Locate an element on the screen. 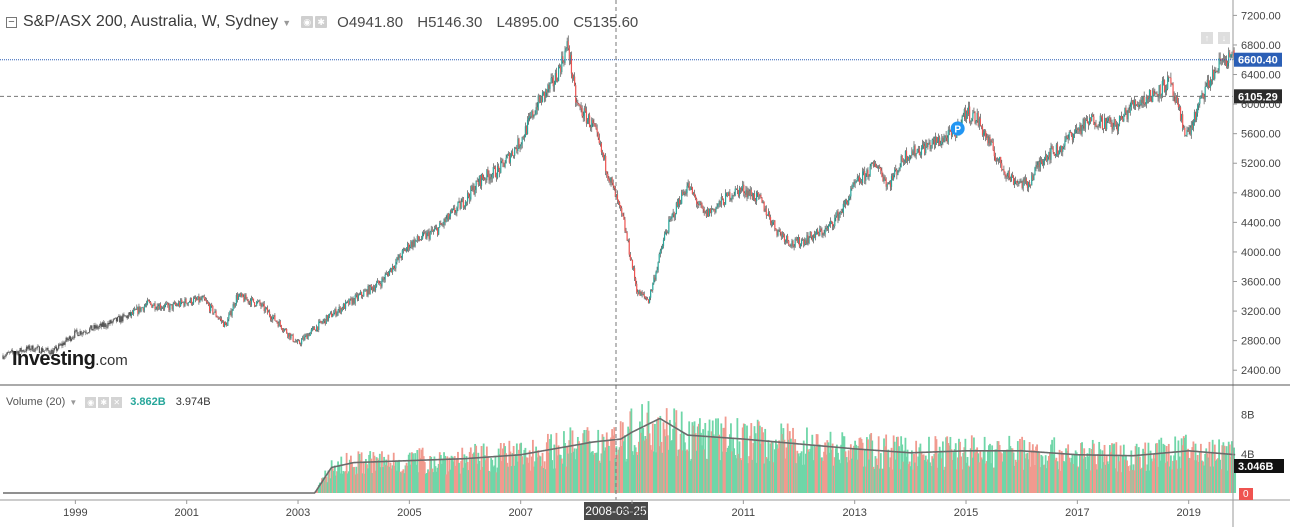  arrow-down-icon: ↓ is located at coordinates (1224, 38).